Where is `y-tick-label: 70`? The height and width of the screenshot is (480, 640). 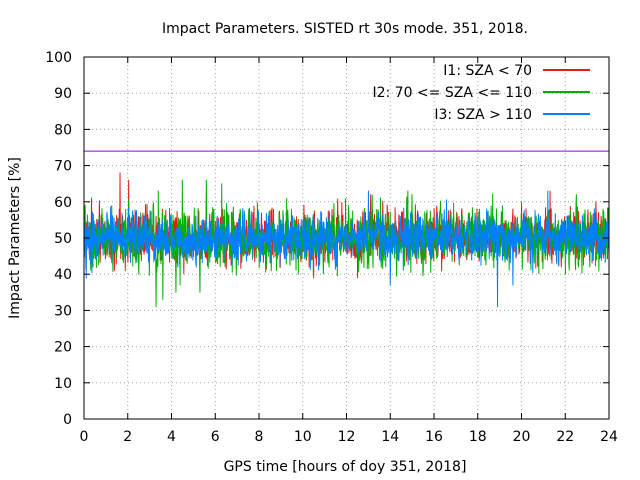
y-tick-label: 70 is located at coordinates (63, 167).